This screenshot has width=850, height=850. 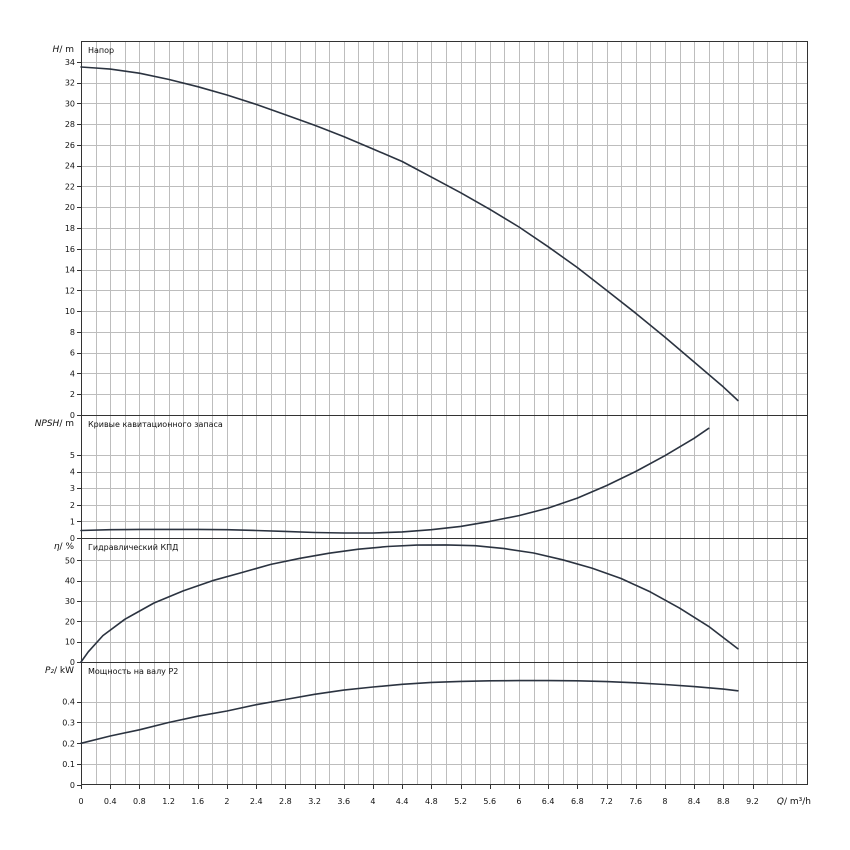 I want to click on head-y-tick-label: 4, so click(x=72, y=373).